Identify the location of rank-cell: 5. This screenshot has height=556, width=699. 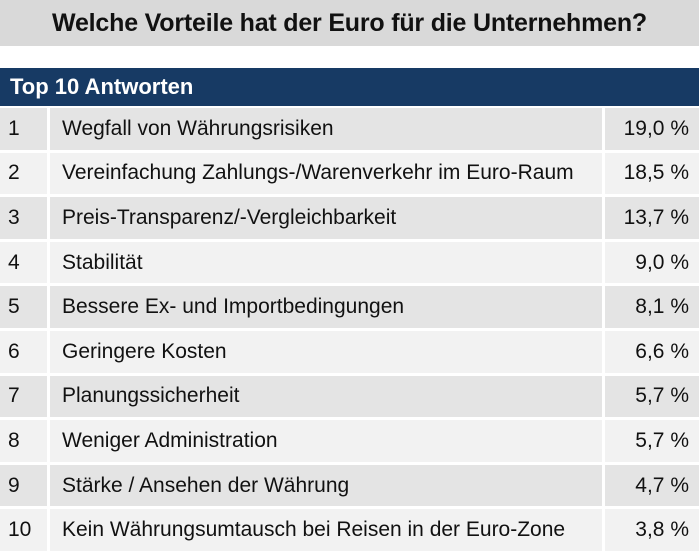
(25, 307).